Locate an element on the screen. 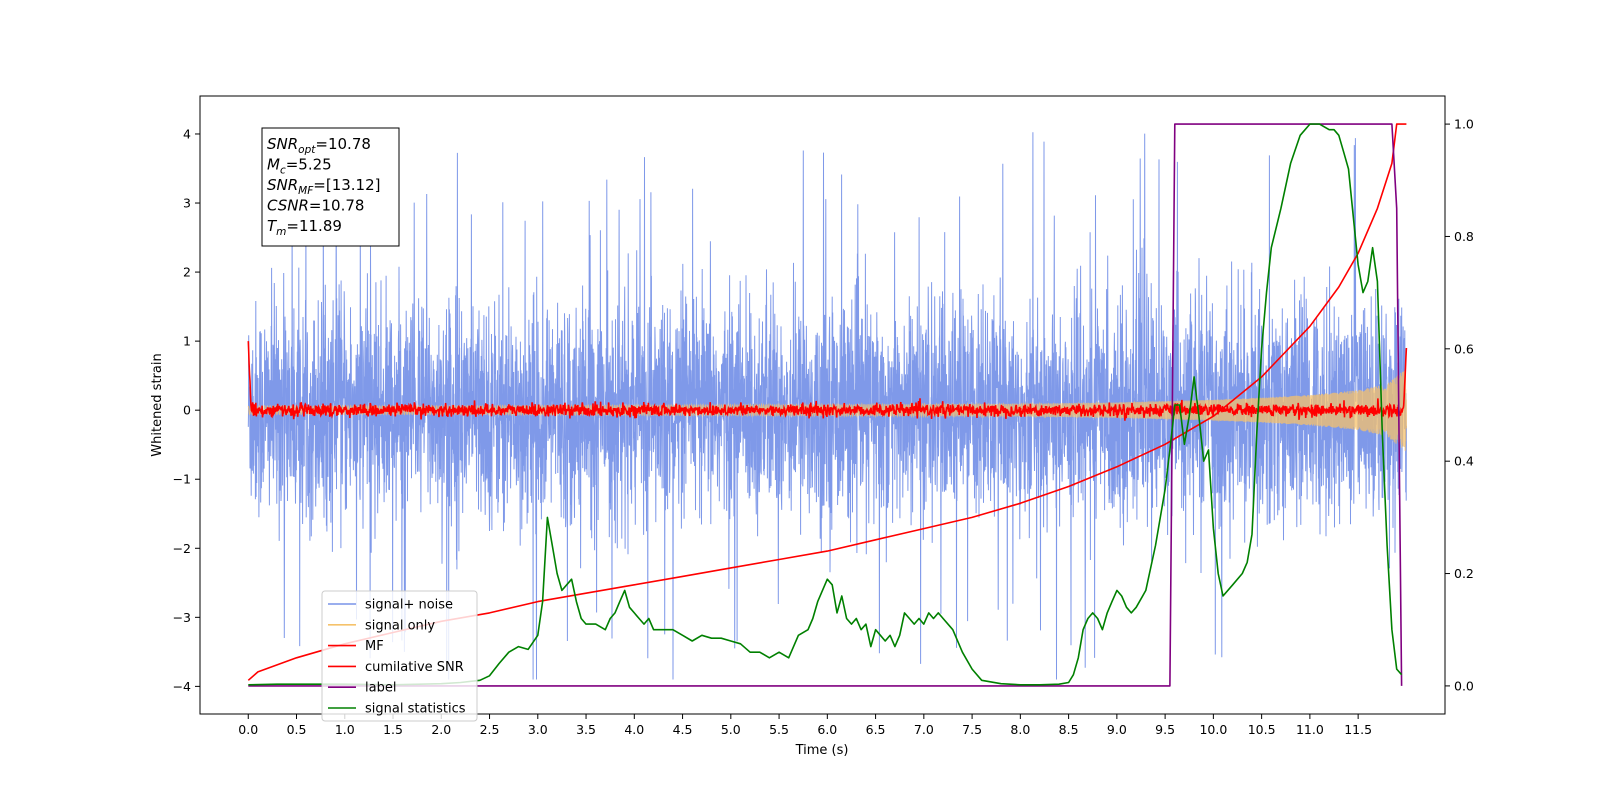  y-tick-label: 1 is located at coordinates (187, 341).